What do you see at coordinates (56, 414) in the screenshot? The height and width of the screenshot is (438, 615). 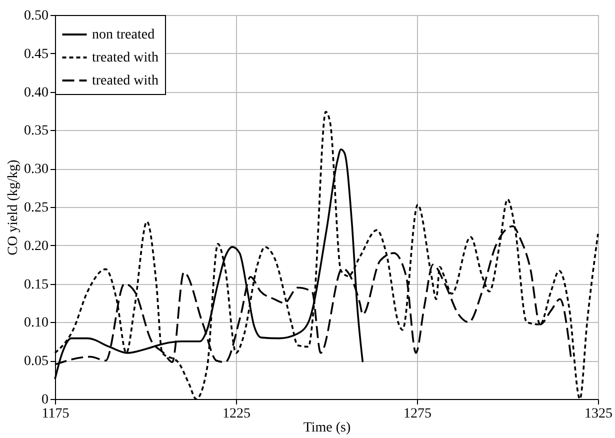 I see `x-tick-label: 1175` at bounding box center [56, 414].